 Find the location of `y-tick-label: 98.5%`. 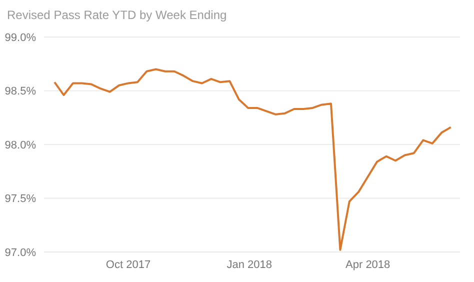

y-tick-label: 98.5% is located at coordinates (20, 92).